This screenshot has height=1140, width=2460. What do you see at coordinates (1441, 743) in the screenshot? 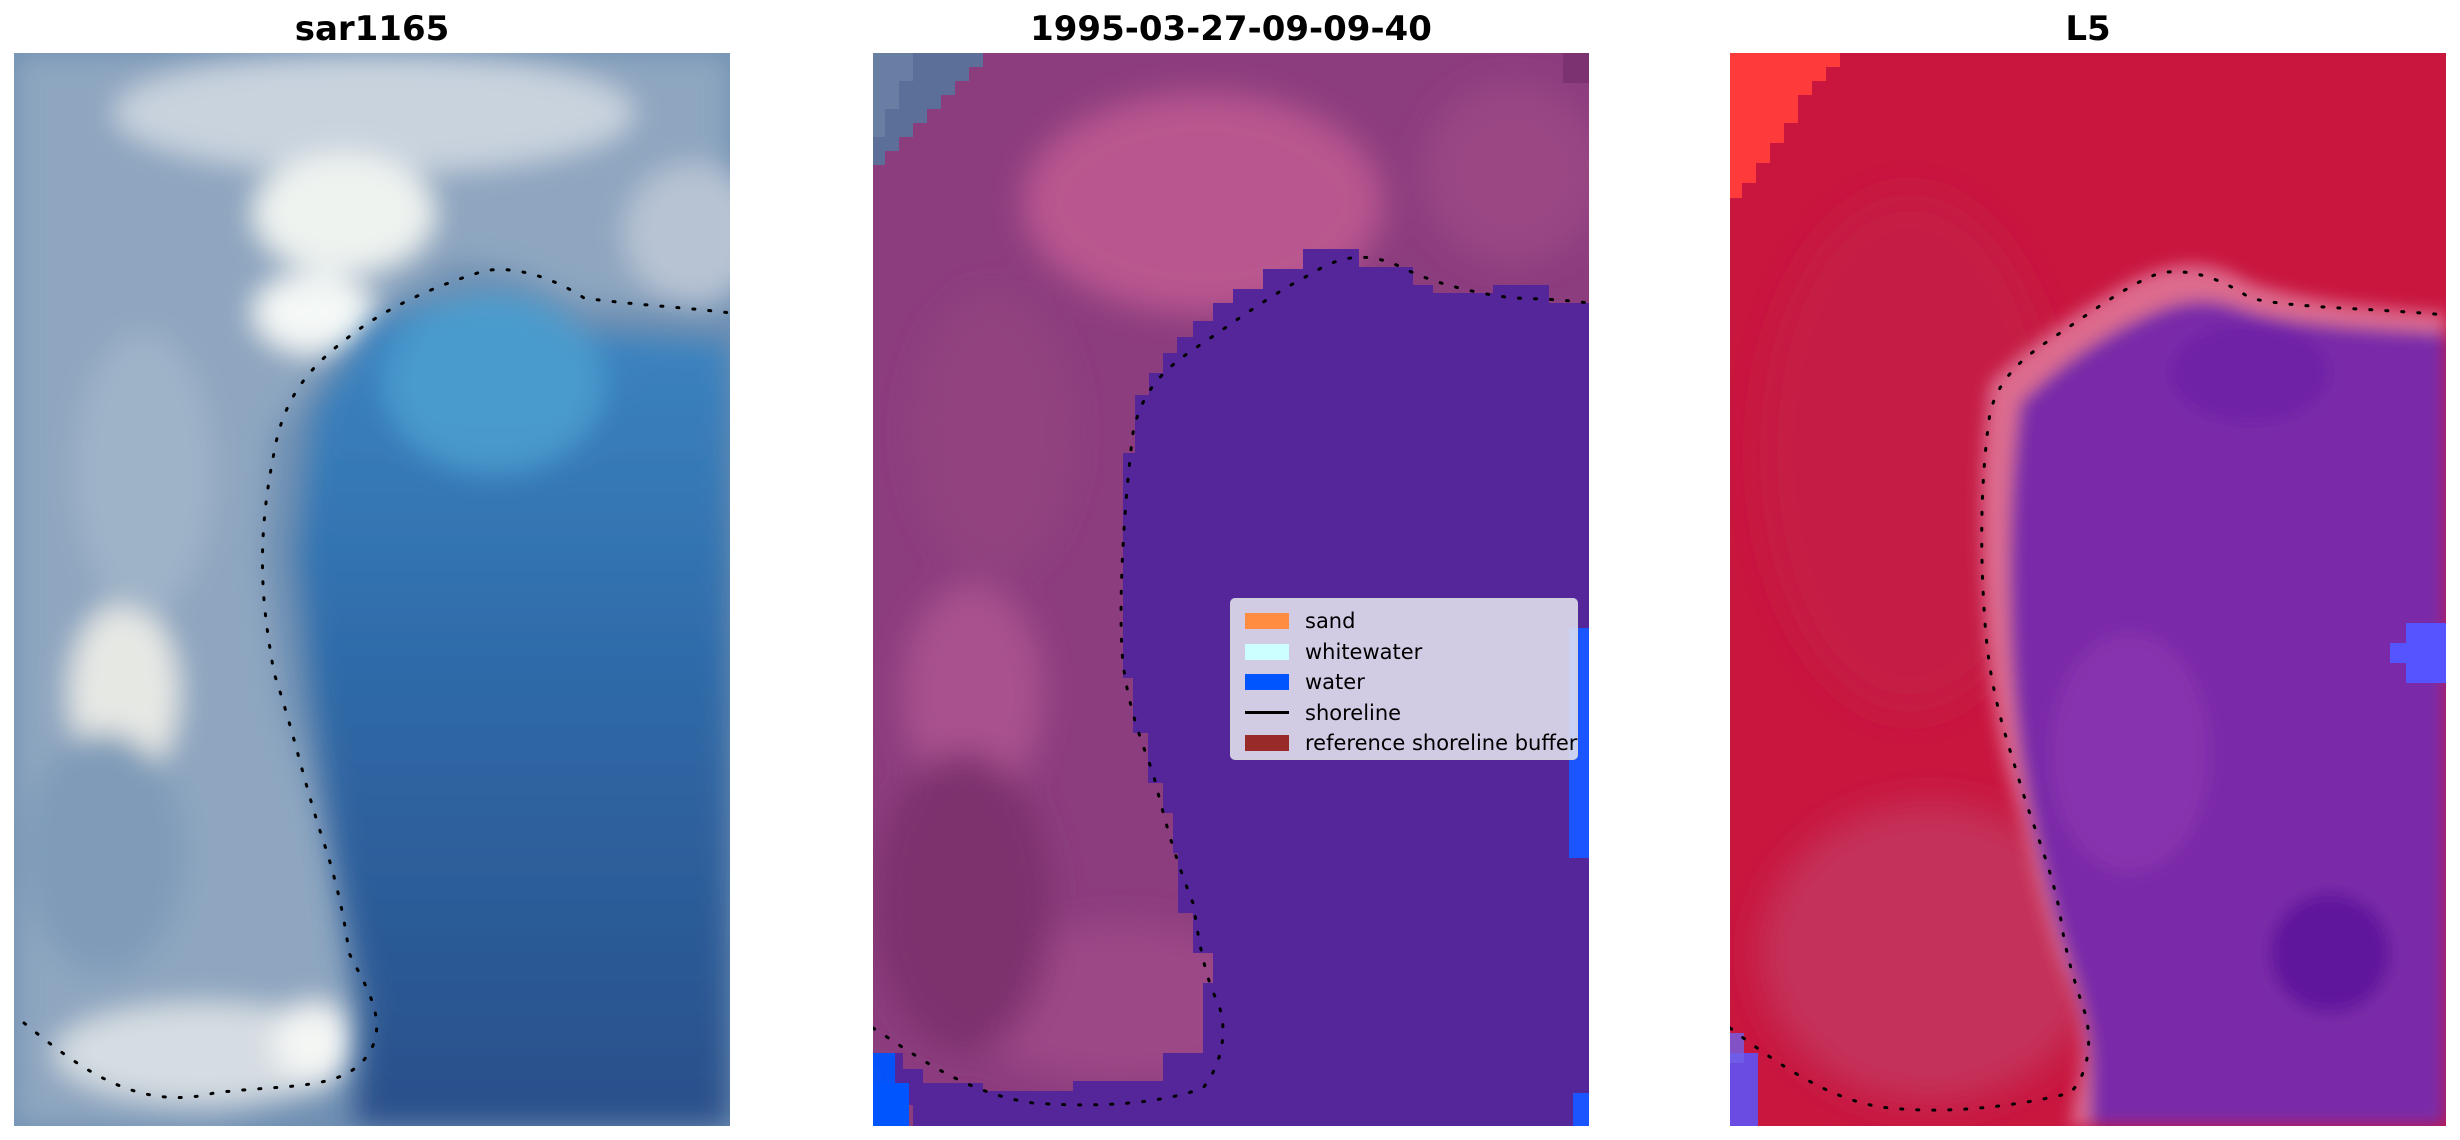
I see `legend-label: reference shoreline buffer` at bounding box center [1441, 743].